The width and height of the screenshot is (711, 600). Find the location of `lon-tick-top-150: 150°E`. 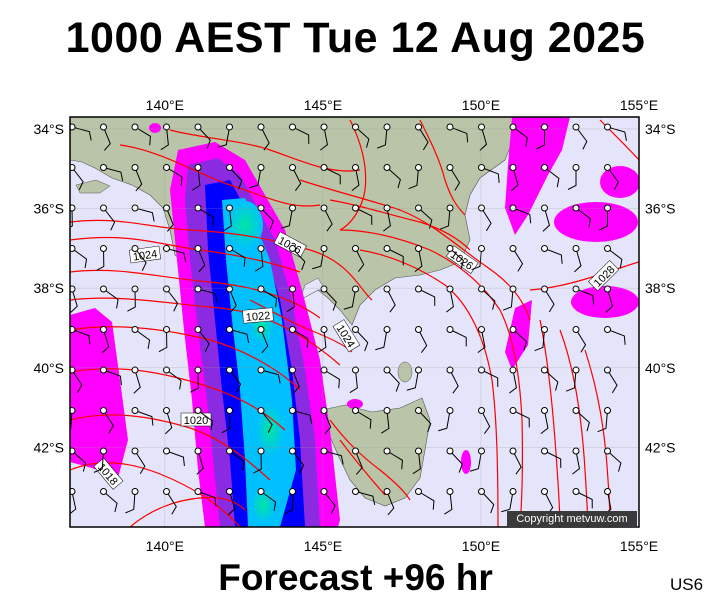

lon-tick-top-150: 150°E is located at coordinates (481, 105).